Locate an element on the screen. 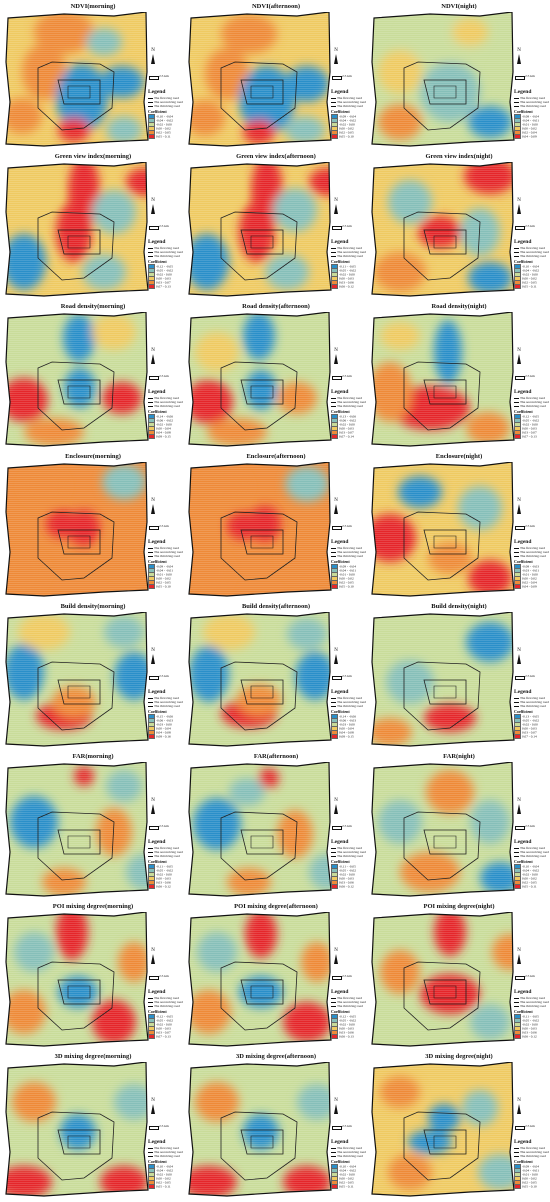 The width and height of the screenshot is (550, 1202). legend-class-item: 0.07 - 0.14 is located at coordinates (531, 736).